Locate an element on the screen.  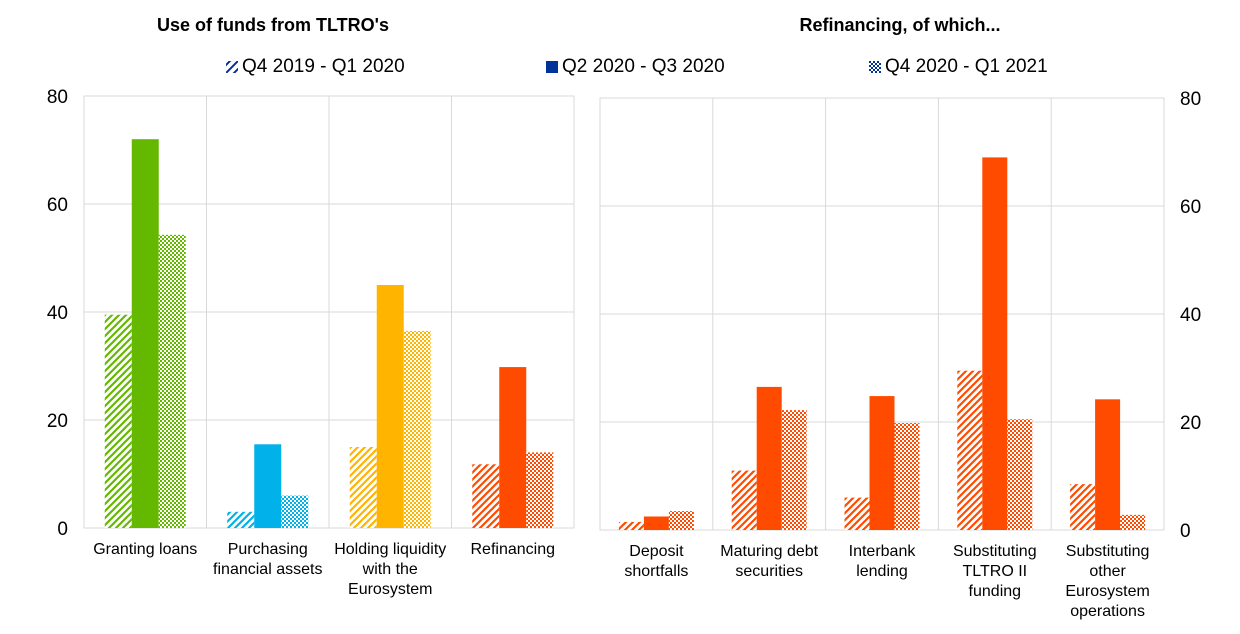
legend-item-q4-2019-q1-2020: Q4 2019 - Q1 2020 is located at coordinates (315, 67).